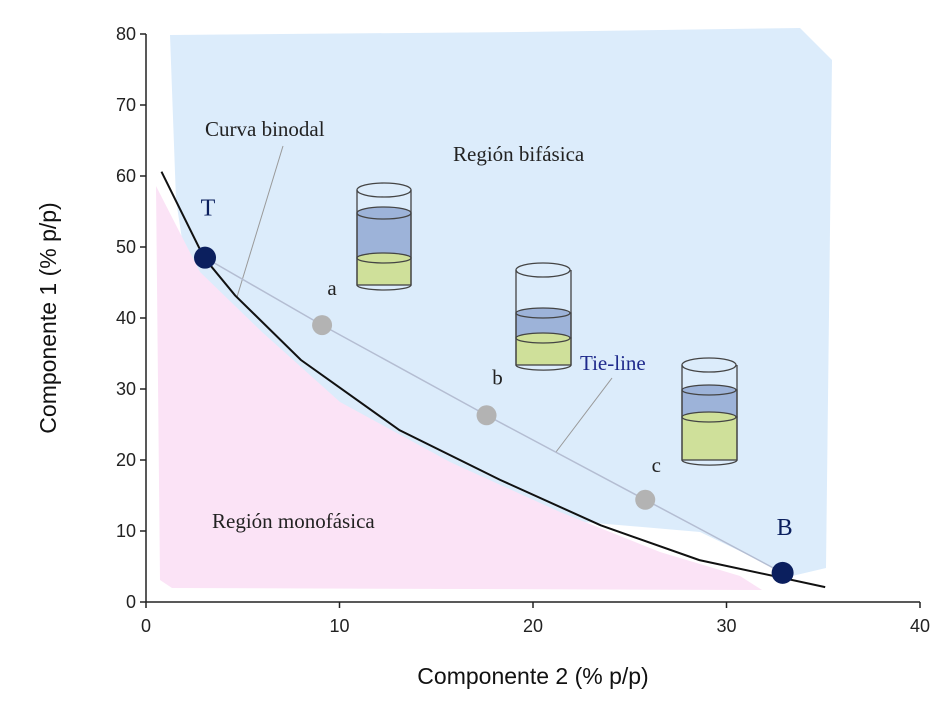  What do you see at coordinates (332, 288) in the screenshot?
I see `point-label: a` at bounding box center [332, 288].